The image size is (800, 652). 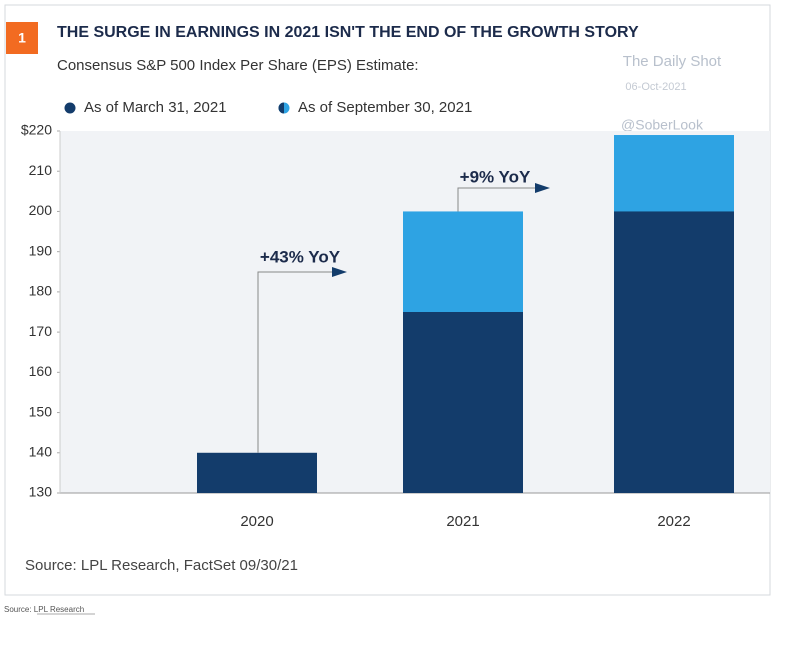 I want to click on legend-marker, so click(x=70, y=108).